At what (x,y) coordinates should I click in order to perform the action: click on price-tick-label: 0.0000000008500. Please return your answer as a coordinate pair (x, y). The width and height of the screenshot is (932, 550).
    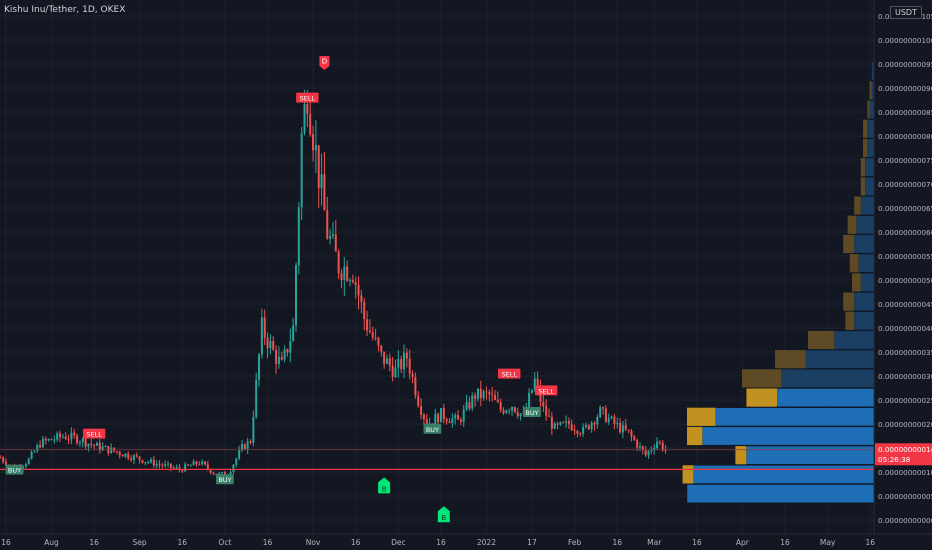
    Looking at the image, I should click on (905, 112).